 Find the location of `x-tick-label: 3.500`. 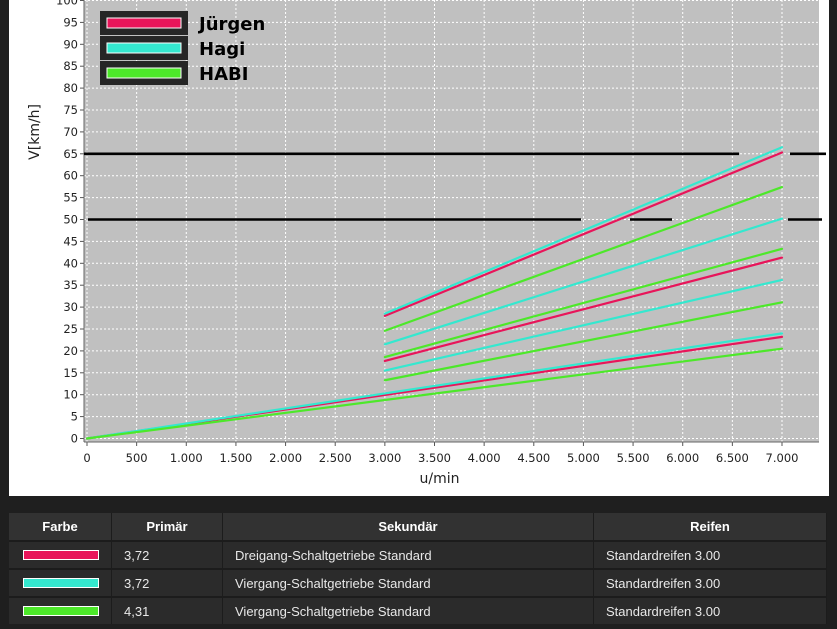

x-tick-label: 3.500 is located at coordinates (434, 458).